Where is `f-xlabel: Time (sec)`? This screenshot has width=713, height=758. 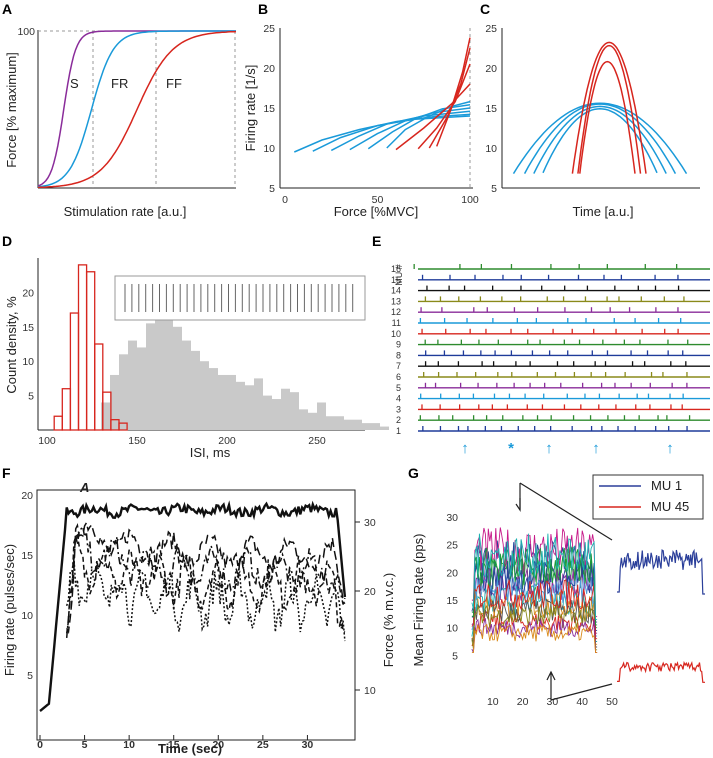
f-xlabel: Time (sec) is located at coordinates (190, 748).